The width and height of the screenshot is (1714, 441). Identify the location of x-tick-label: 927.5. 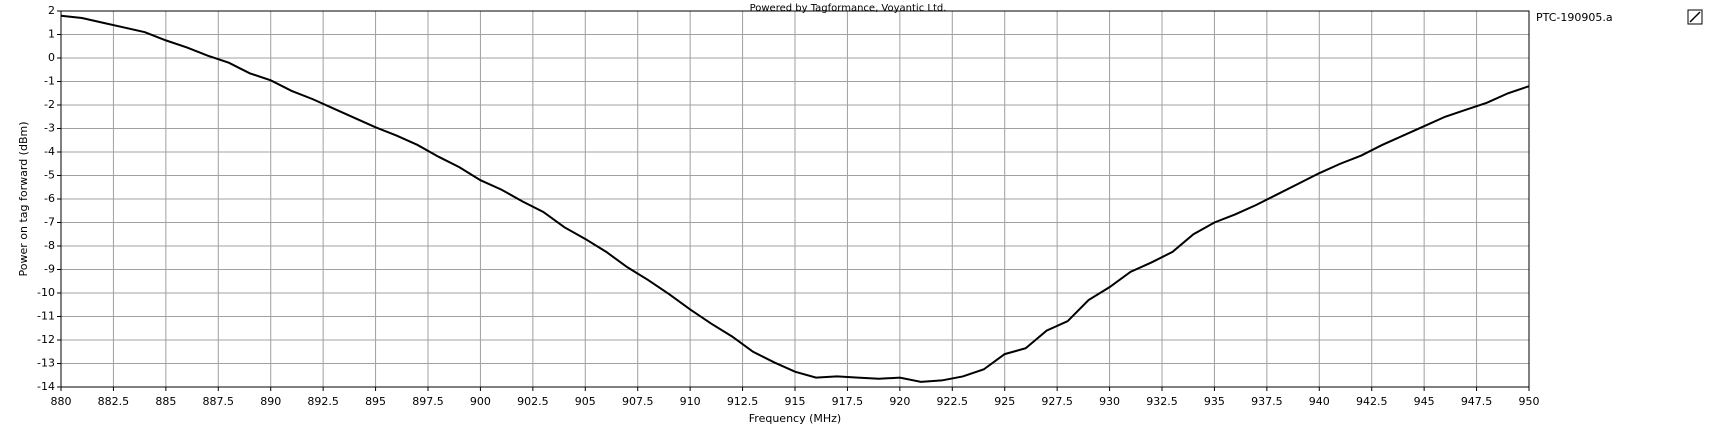
(1057, 401).